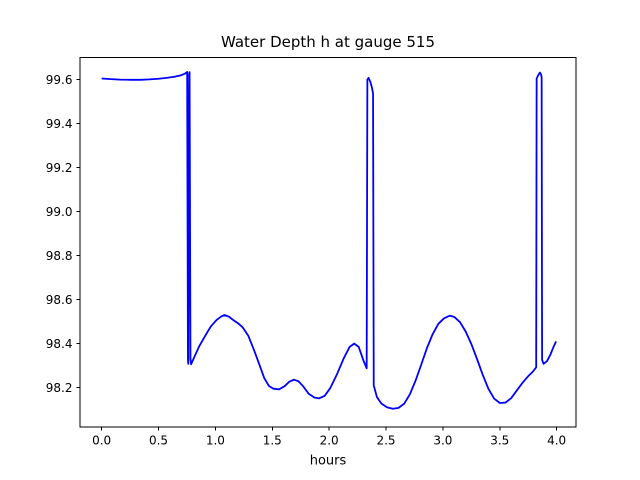 The height and width of the screenshot is (480, 640). What do you see at coordinates (499, 441) in the screenshot?
I see `x-tick-label: 3.5` at bounding box center [499, 441].